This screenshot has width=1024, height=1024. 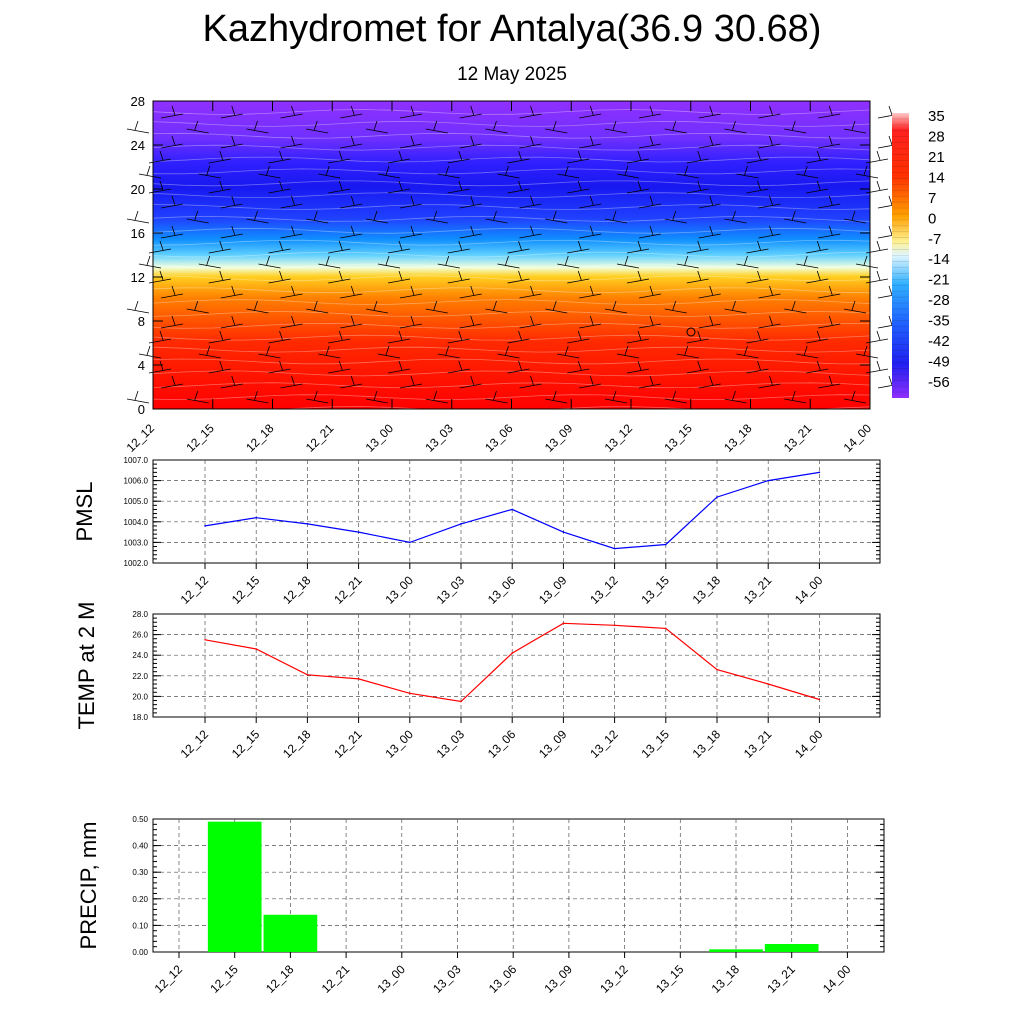 I want to click on temp-xtick-label: 13_18, so click(x=707, y=744).